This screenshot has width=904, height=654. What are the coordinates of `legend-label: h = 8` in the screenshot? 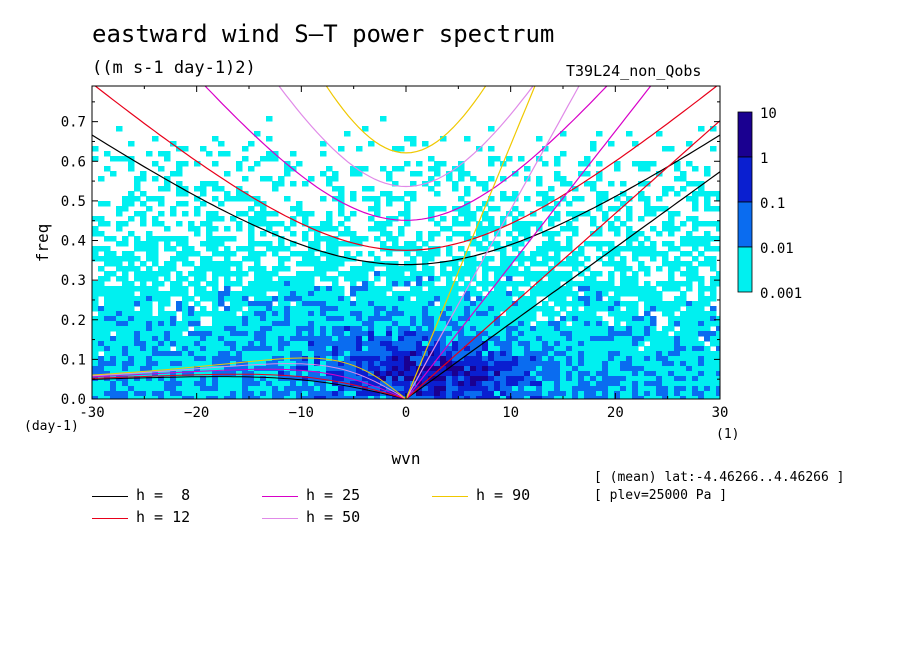 It's located at (163, 495).